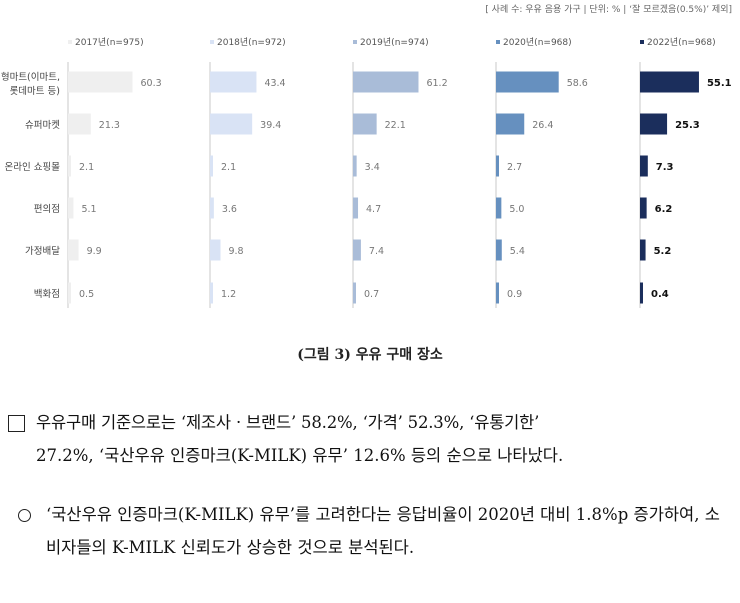  I want to click on data-label: 3.6, so click(229, 209).